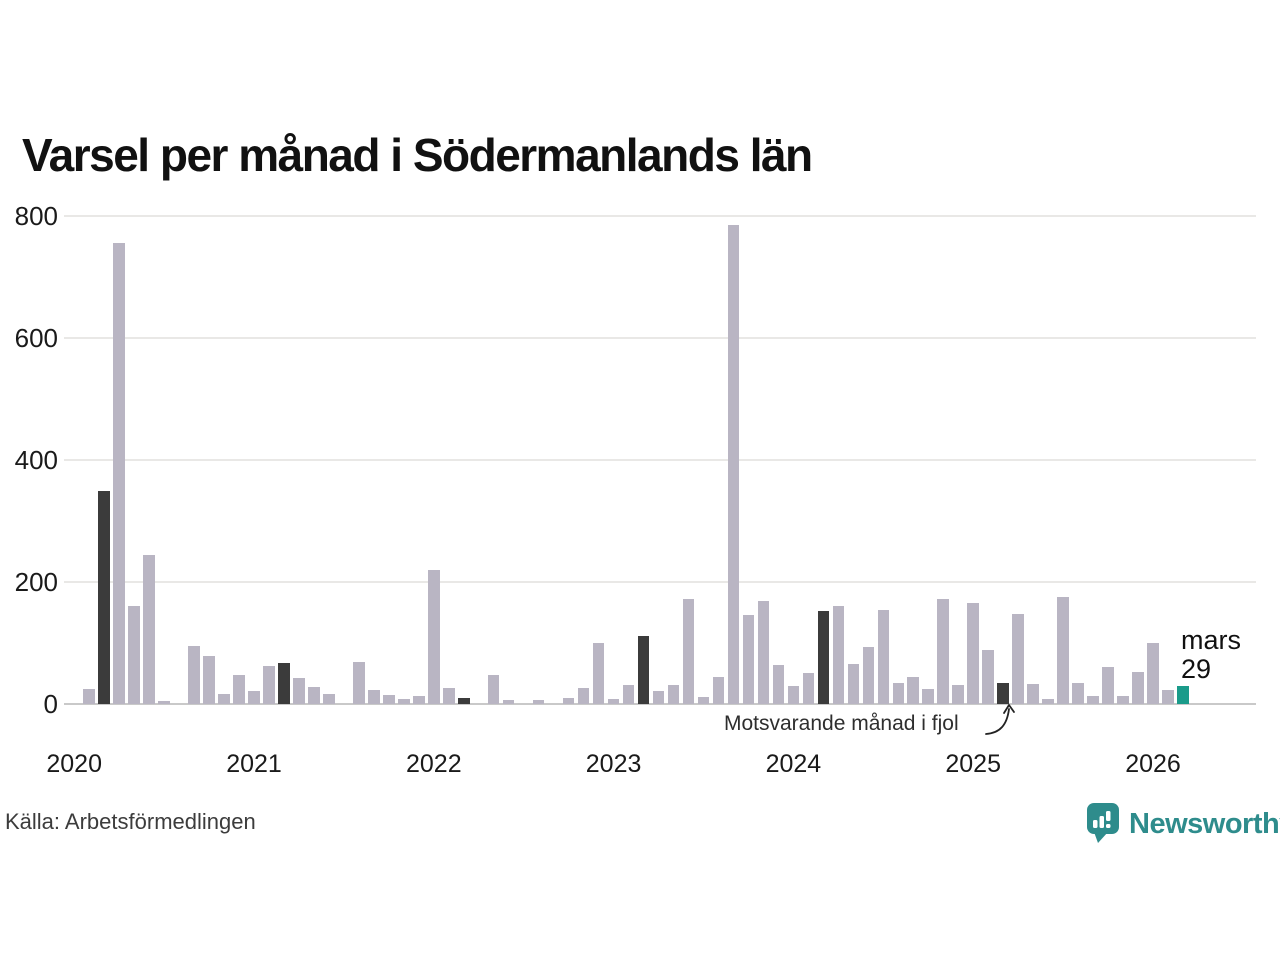  Describe the element at coordinates (36, 460) in the screenshot. I see `y-tick-label: 400` at that location.